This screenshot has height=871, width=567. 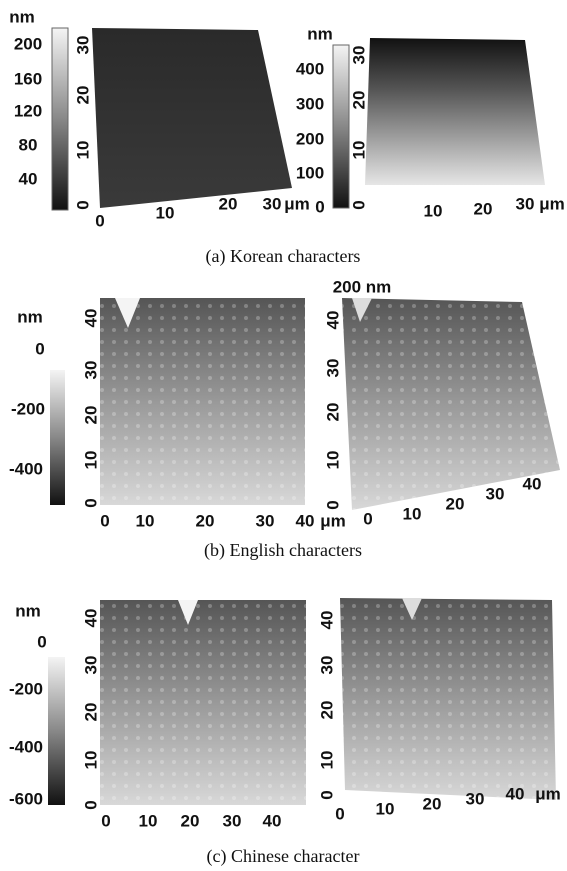 What do you see at coordinates (283, 856) in the screenshot?
I see `caption: (c) Chinese character` at bounding box center [283, 856].